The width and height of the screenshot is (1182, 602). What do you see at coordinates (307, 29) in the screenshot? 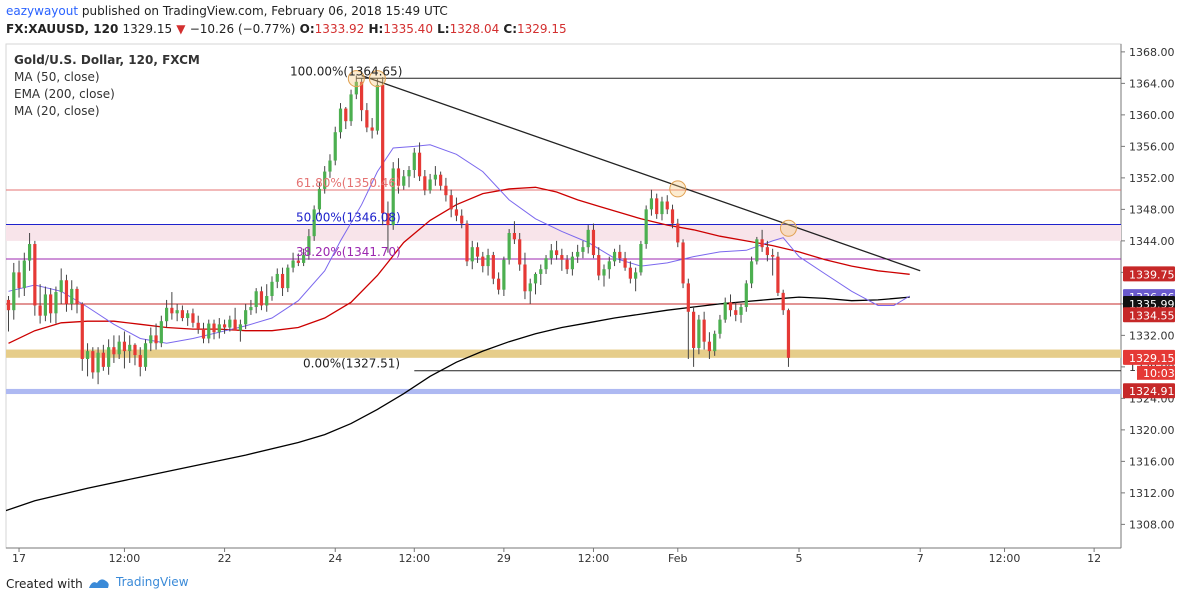
I see `open-label: O:` at bounding box center [307, 29].